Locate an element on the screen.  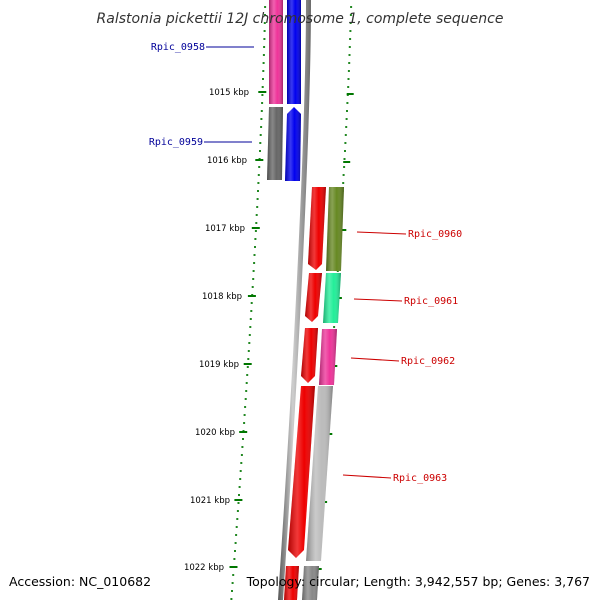
gene-label-rpic-0962: Rpic_0962 is located at coordinates (402, 361).